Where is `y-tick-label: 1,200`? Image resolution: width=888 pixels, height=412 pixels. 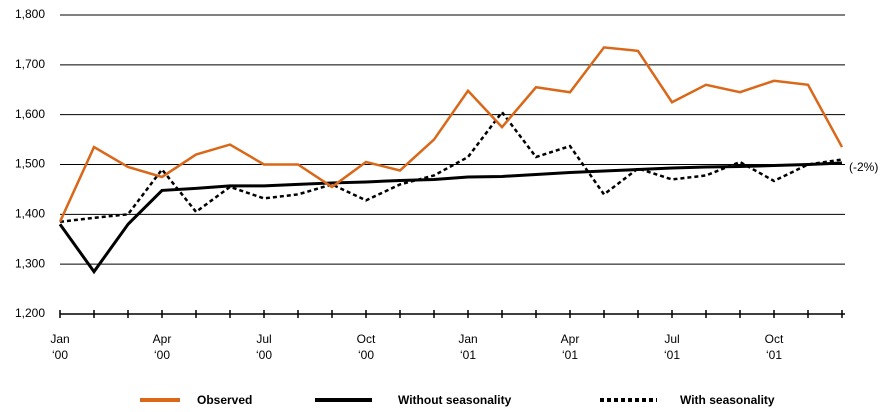
y-tick-label: 1,200 is located at coordinates (30, 313).